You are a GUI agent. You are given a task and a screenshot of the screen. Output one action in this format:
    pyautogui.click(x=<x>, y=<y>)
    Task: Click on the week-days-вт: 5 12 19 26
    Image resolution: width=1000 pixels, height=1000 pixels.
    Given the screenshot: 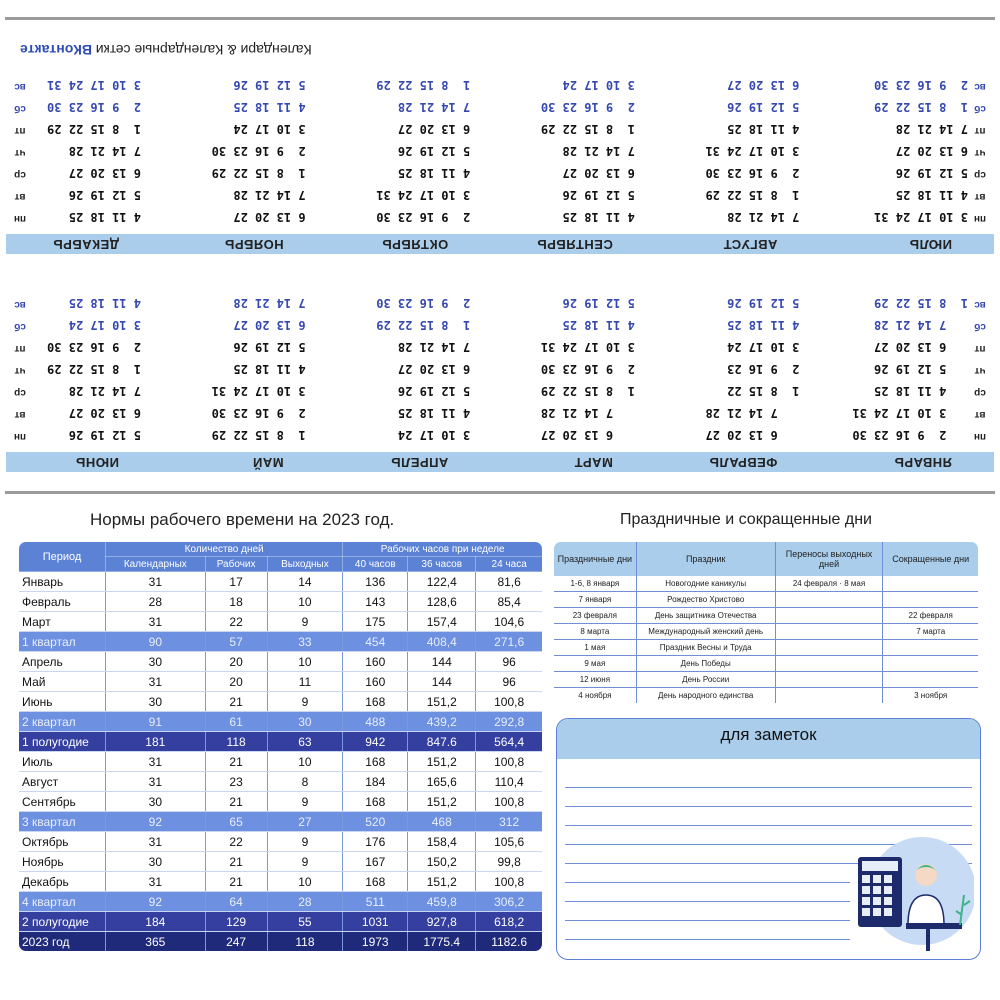 What is the action you would take?
    pyautogui.click(x=104, y=195)
    